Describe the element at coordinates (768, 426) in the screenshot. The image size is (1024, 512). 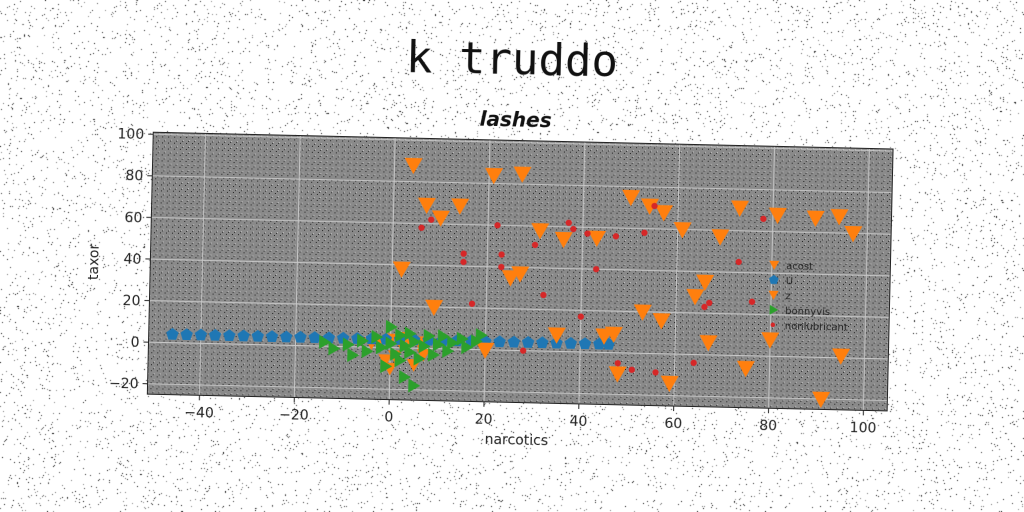
I see `x-tick-label: 80` at that location.